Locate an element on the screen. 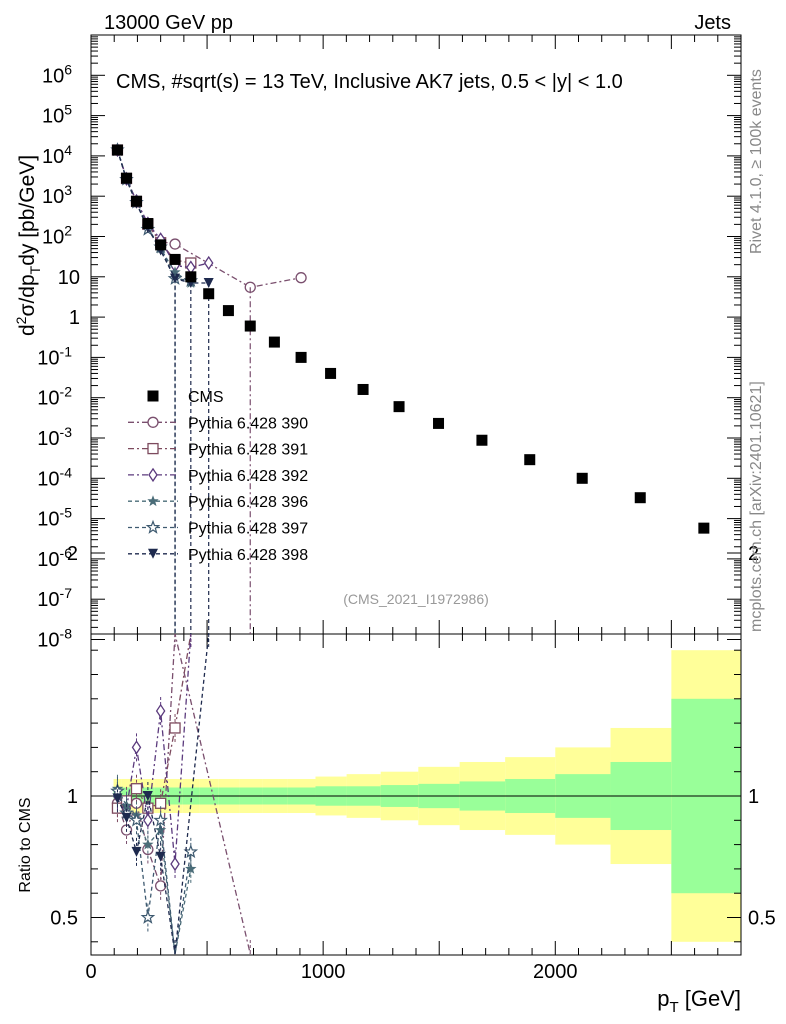  ratio-tick-label-right: 2 is located at coordinates (753, 554).